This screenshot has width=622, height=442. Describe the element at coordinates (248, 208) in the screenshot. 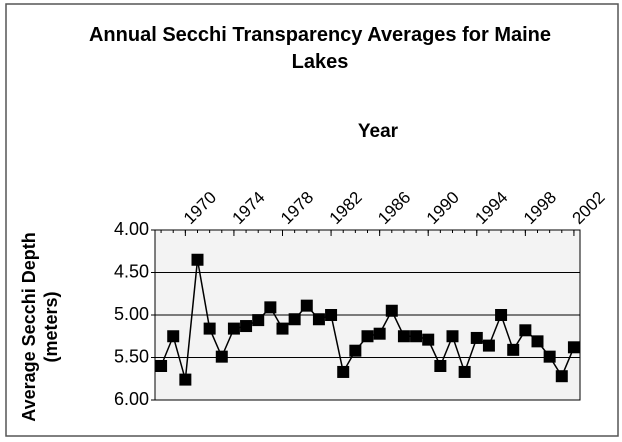

I see `x-tick-label: 1974` at that location.